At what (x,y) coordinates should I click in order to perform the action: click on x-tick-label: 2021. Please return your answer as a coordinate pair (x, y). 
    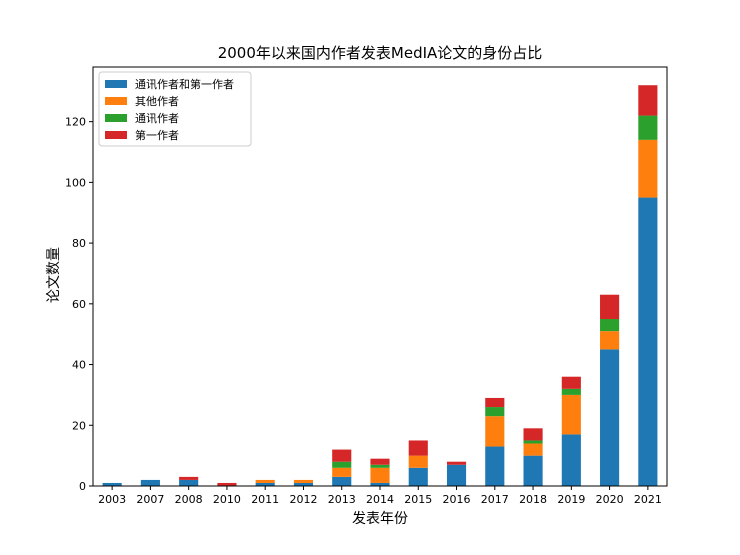
    Looking at the image, I should click on (648, 499).